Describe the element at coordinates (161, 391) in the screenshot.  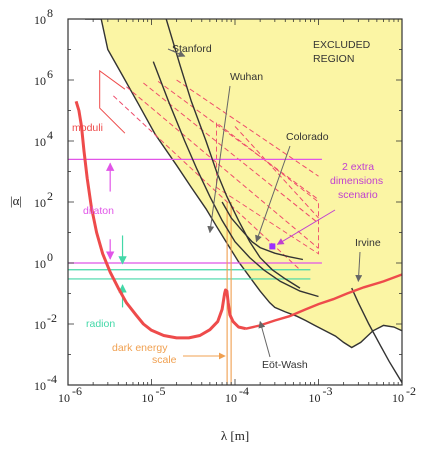
I see `x-tick-exponent: -5` at that location.